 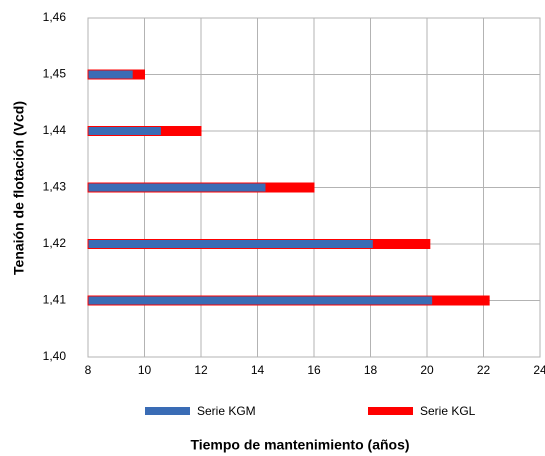 I want to click on y-tick-label: 1,44, so click(x=55, y=130).